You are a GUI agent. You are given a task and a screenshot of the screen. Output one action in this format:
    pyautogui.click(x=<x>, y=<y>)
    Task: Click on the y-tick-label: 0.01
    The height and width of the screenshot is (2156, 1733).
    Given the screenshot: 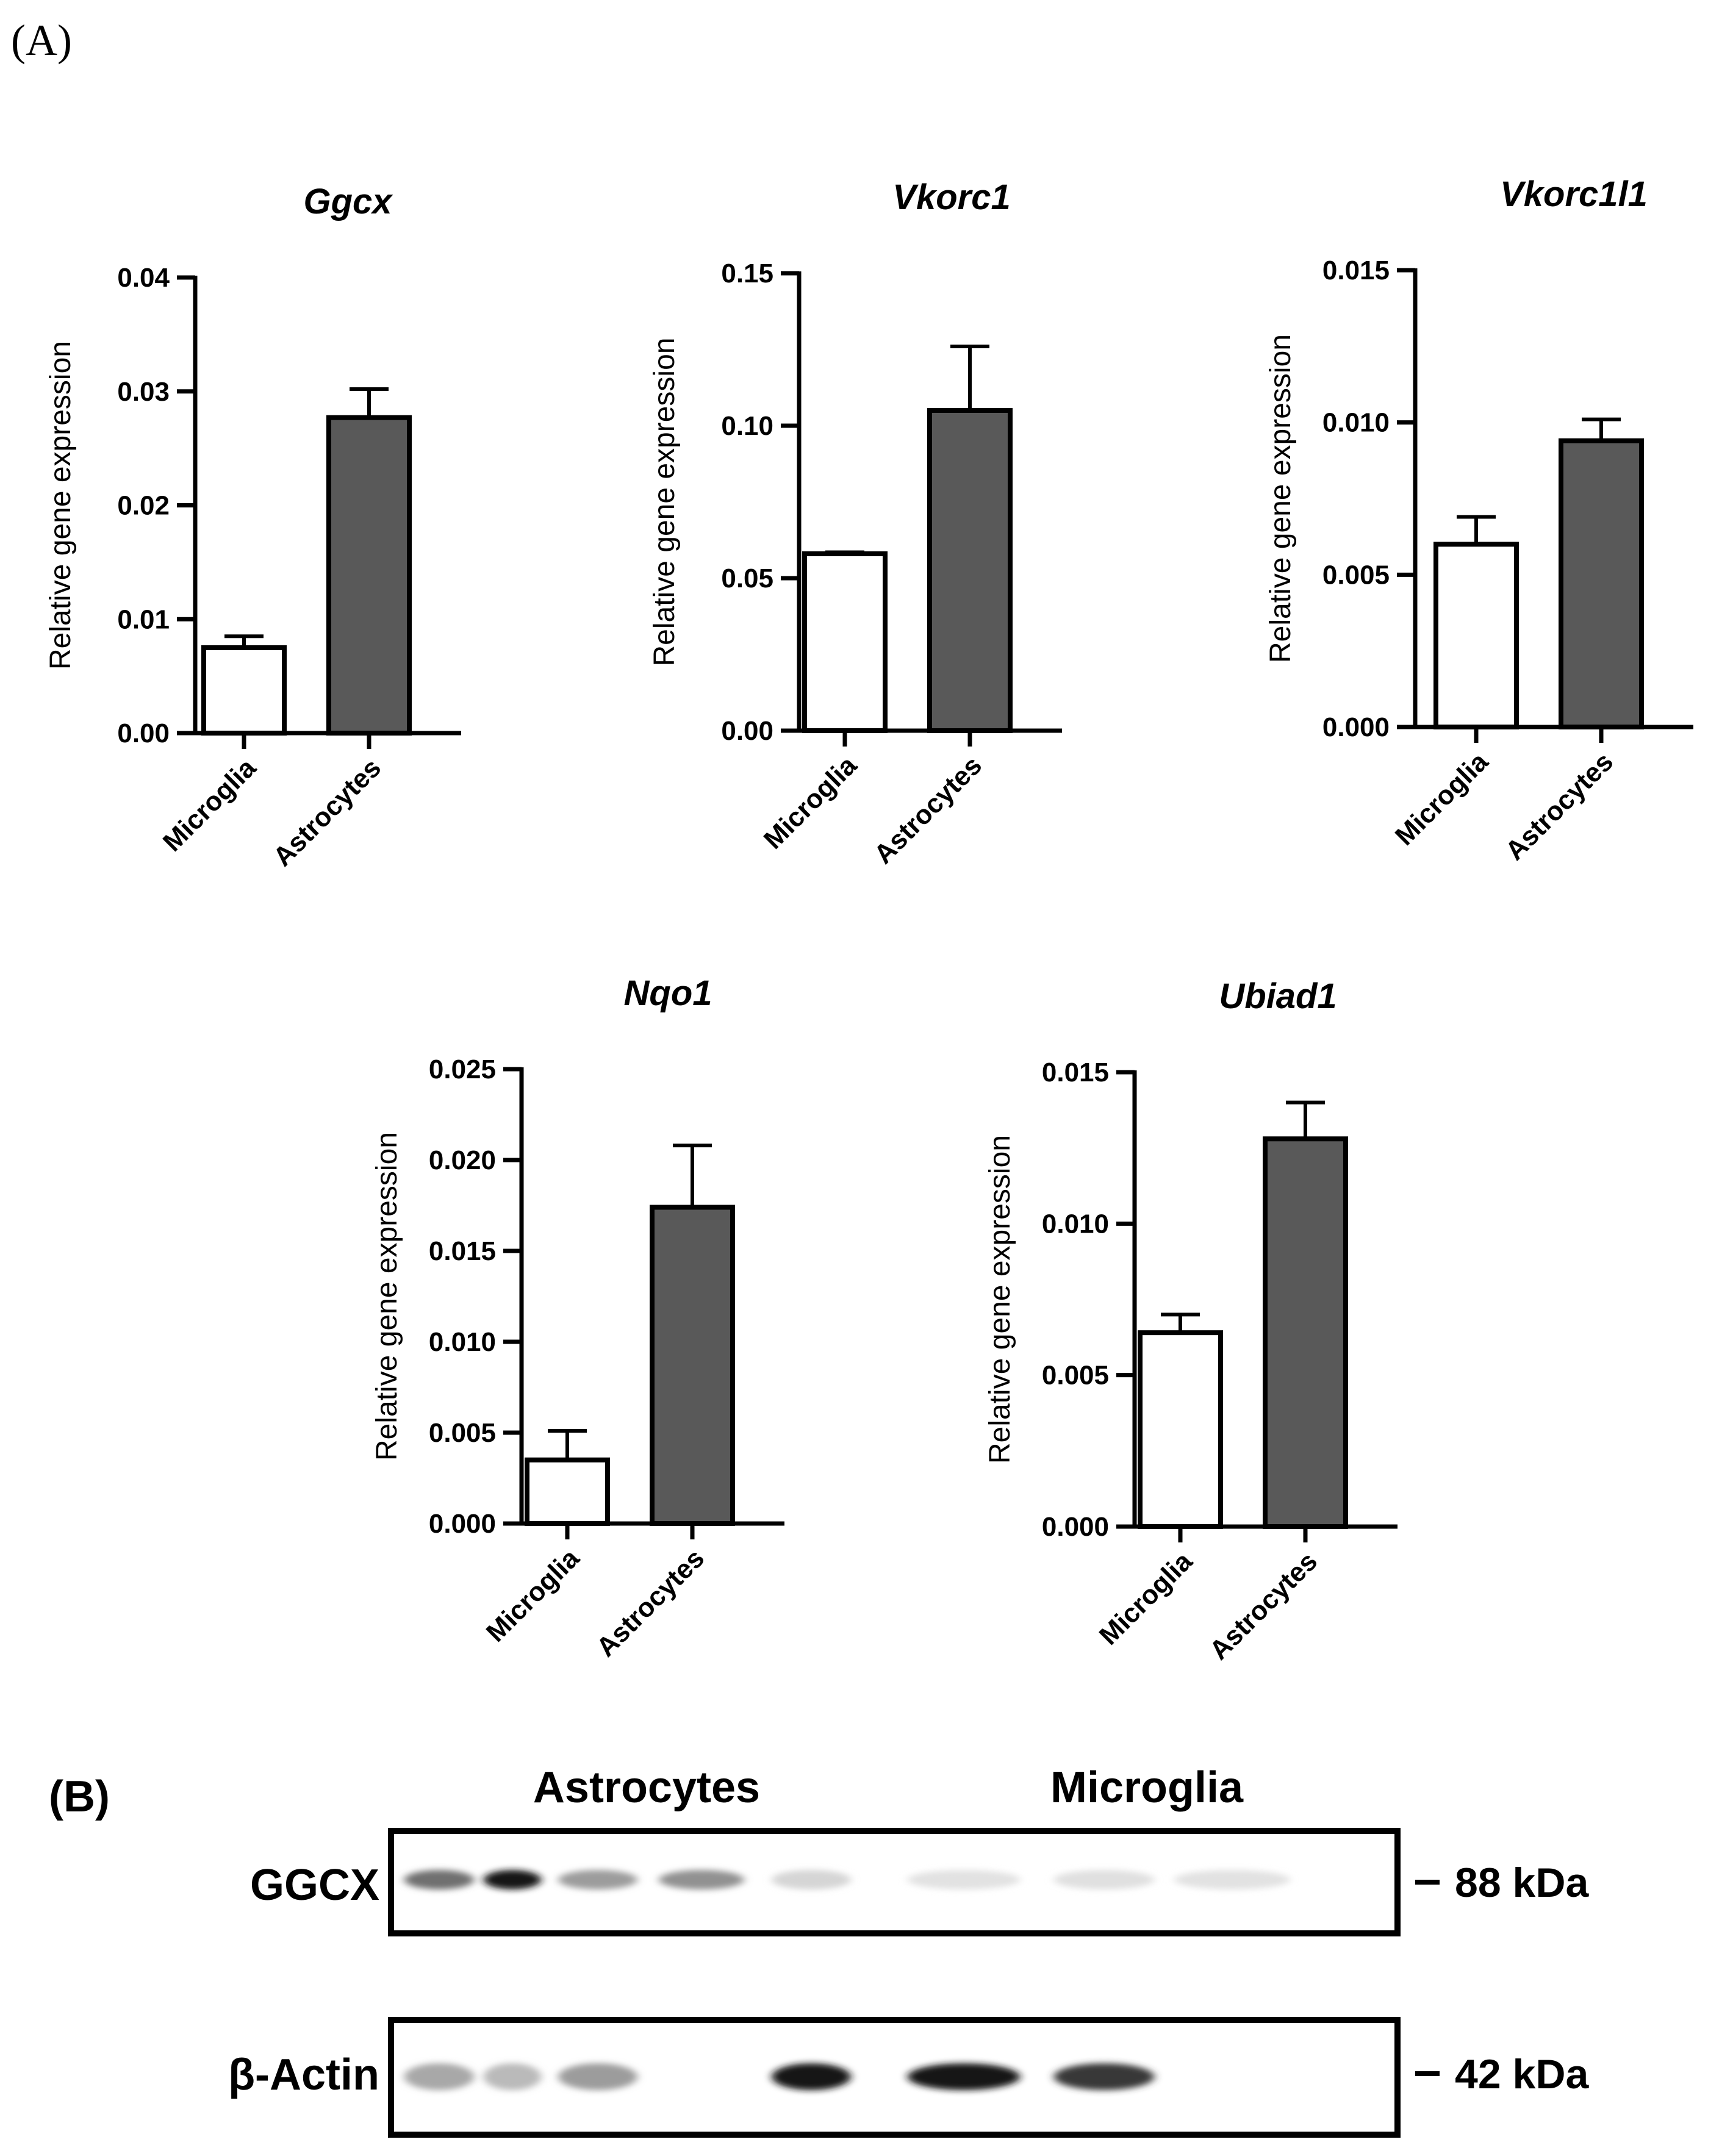 What is the action you would take?
    pyautogui.click(x=144, y=619)
    